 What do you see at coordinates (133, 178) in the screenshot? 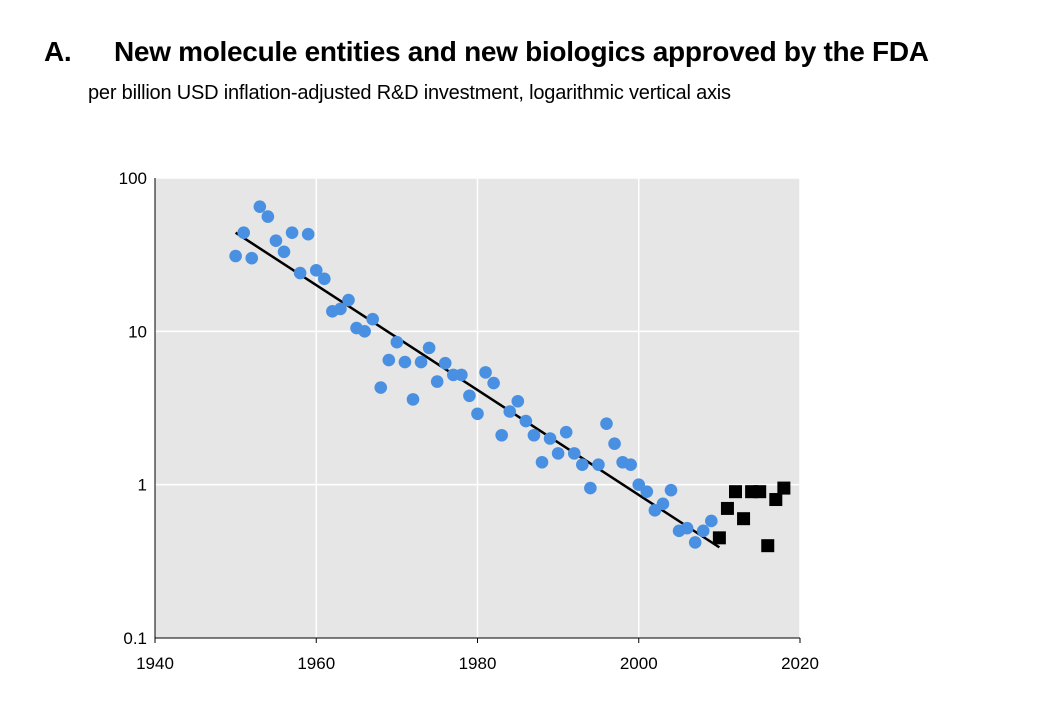
I see `y-tick-label: 100` at bounding box center [133, 178].